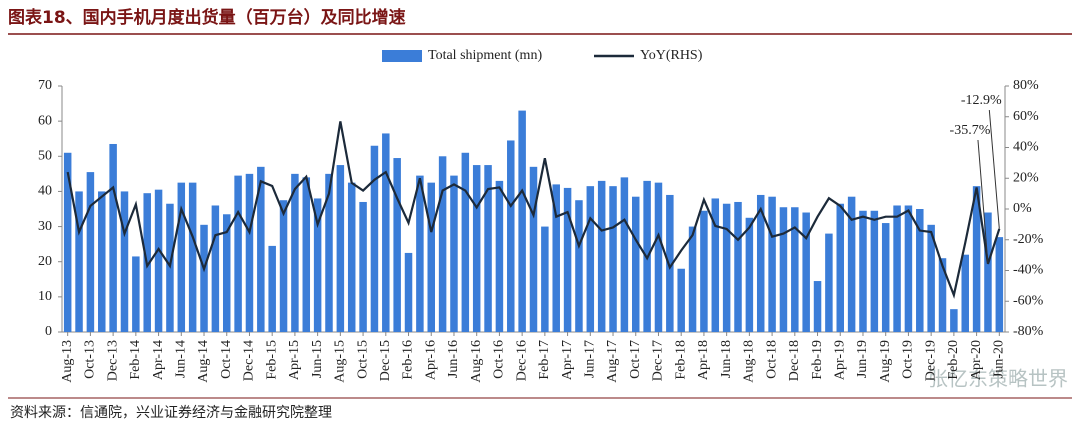 The height and width of the screenshot is (431, 1080). Describe the element at coordinates (983, 201) in the screenshot. I see `leader-line` at that location.